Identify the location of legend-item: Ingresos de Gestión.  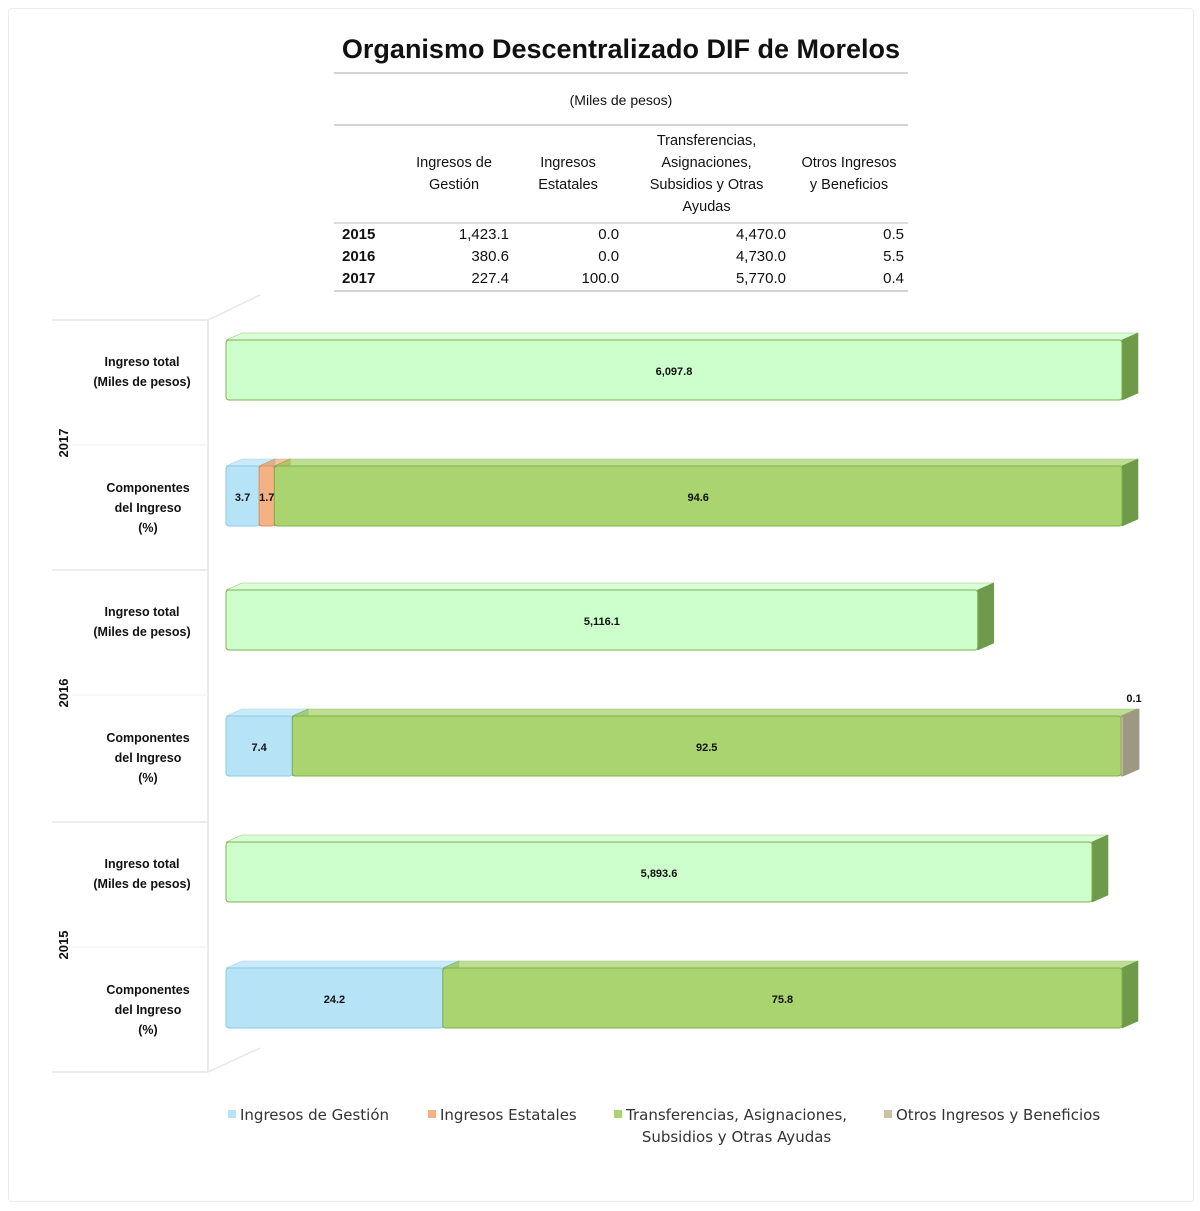
(308, 1115).